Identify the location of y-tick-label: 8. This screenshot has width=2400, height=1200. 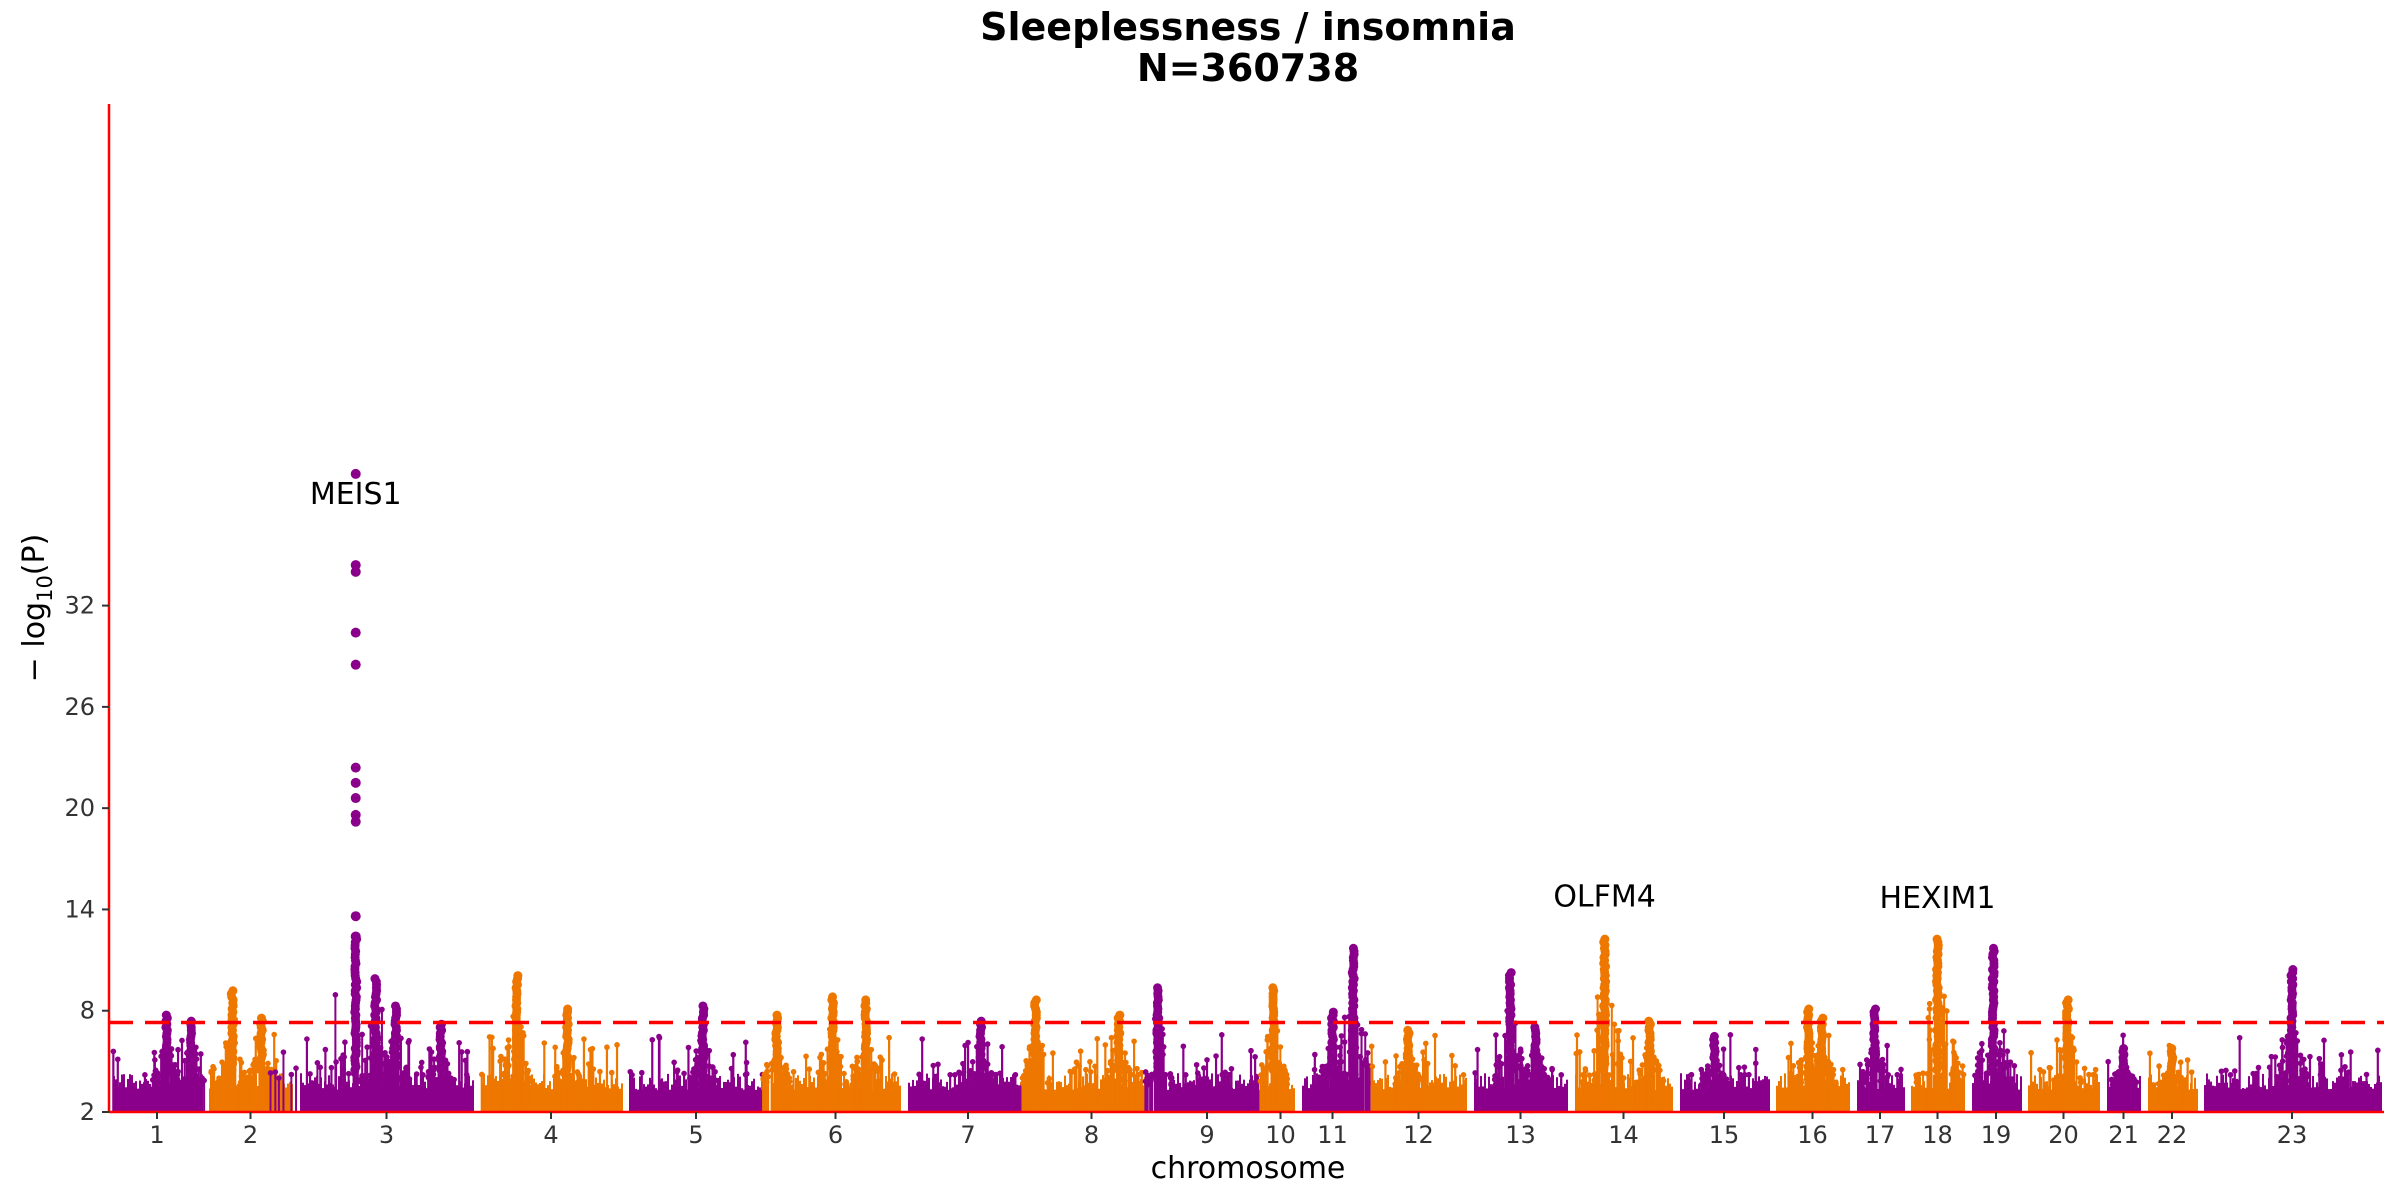
(87, 1011).